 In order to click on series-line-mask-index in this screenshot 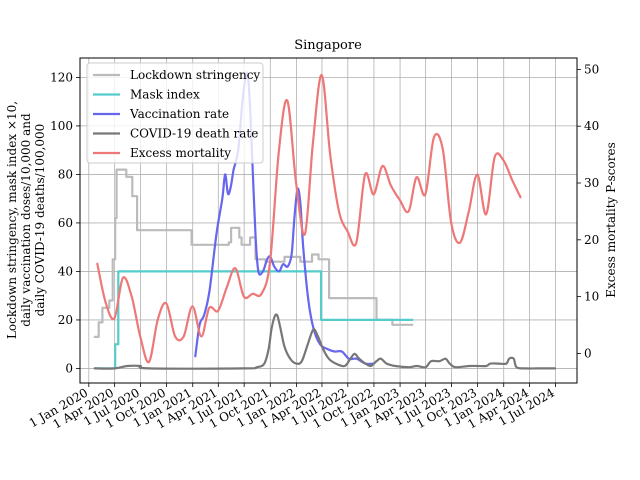, I will do `click(253, 320)`.